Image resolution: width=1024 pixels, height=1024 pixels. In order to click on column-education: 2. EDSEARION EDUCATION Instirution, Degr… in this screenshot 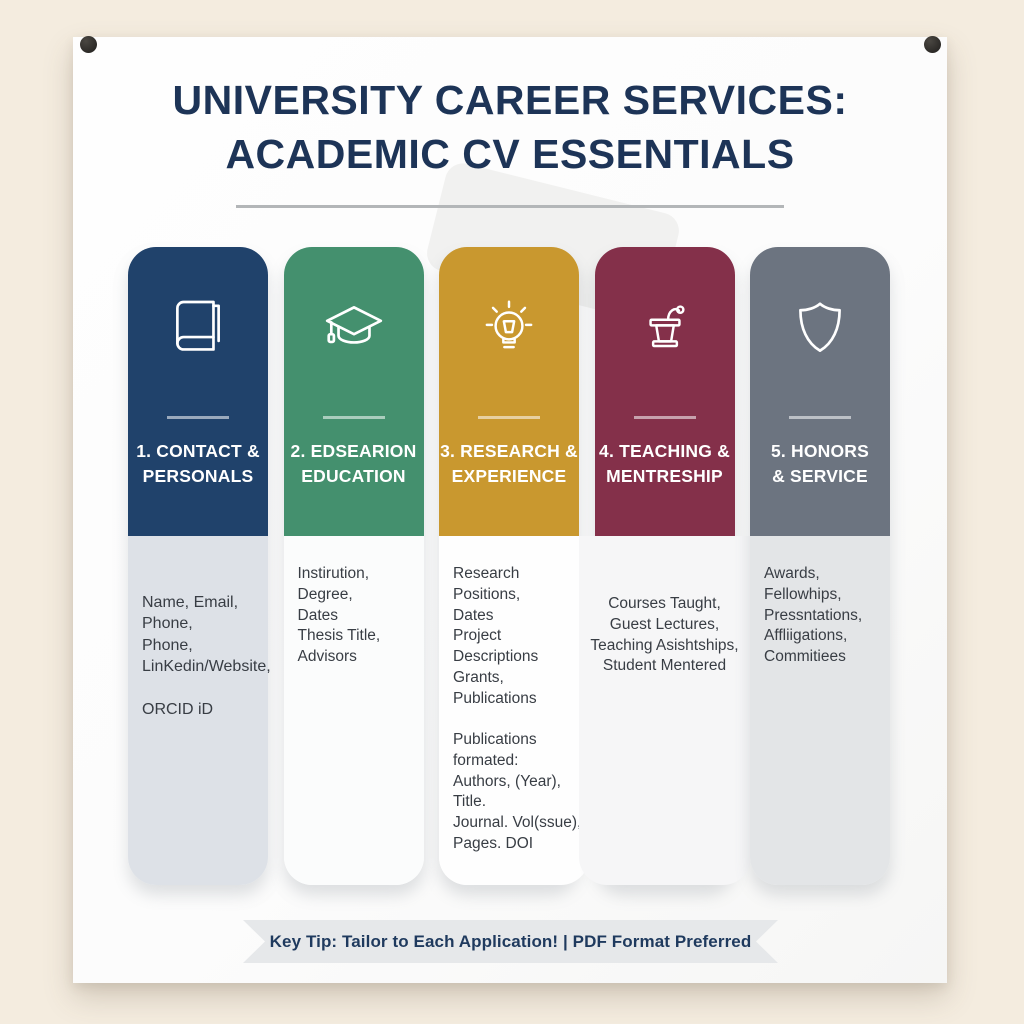, I will do `click(353, 566)`.